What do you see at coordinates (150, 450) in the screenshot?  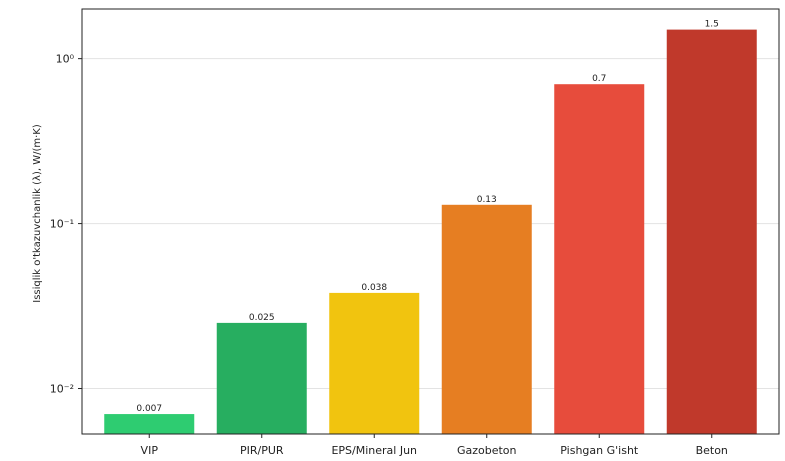 I see `x-tick-label: VIP` at bounding box center [150, 450].